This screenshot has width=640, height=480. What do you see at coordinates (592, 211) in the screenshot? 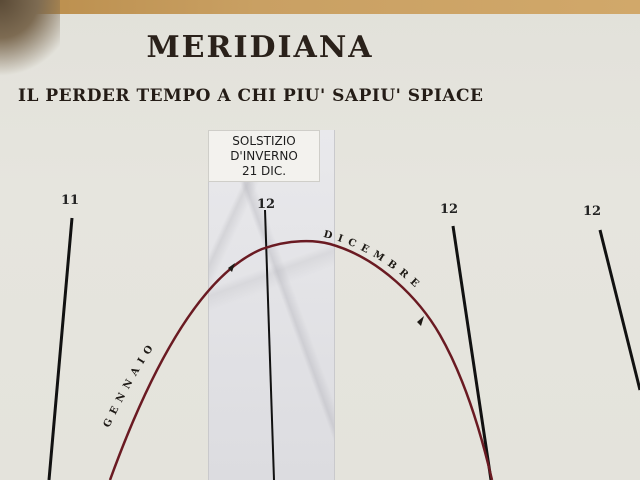
I see `hour-label-right-b: 12` at bounding box center [592, 211].